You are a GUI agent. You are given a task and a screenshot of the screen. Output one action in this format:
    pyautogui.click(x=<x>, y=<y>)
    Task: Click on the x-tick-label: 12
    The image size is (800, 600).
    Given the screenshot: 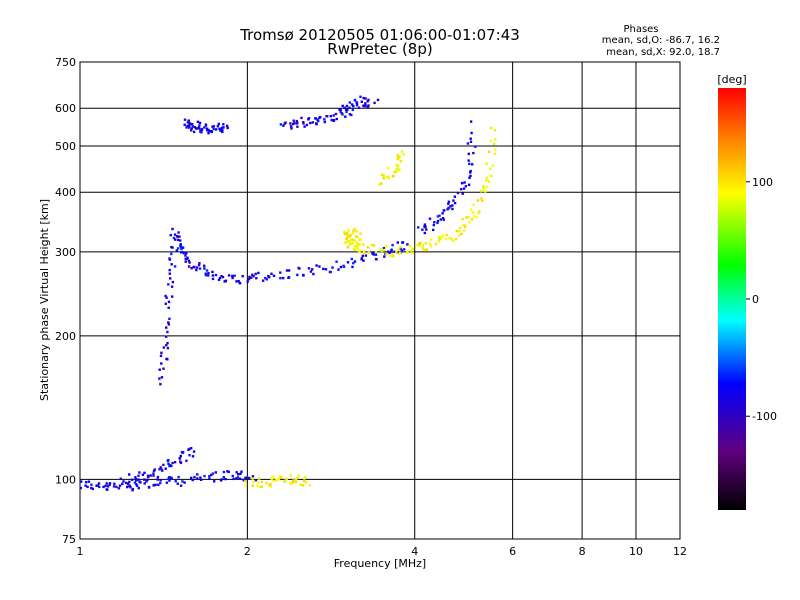 What is the action you would take?
    pyautogui.click(x=680, y=551)
    